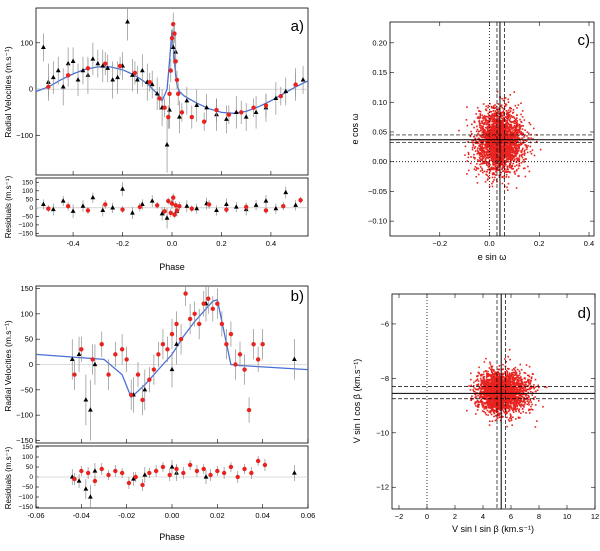 This screenshot has height=551, width=600. Describe the element at coordinates (26, 313) in the screenshot. I see `y-tick-label: 100` at that location.